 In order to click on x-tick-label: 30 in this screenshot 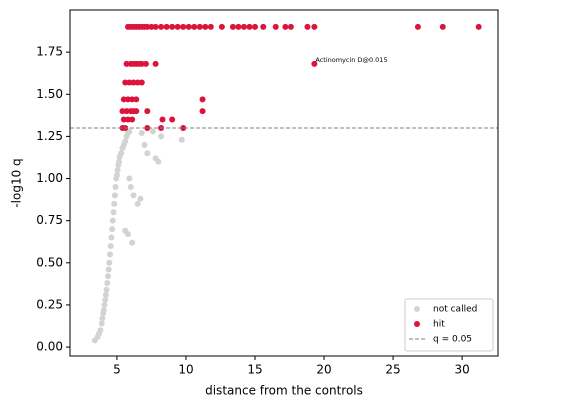, I will do `click(461, 370)`.